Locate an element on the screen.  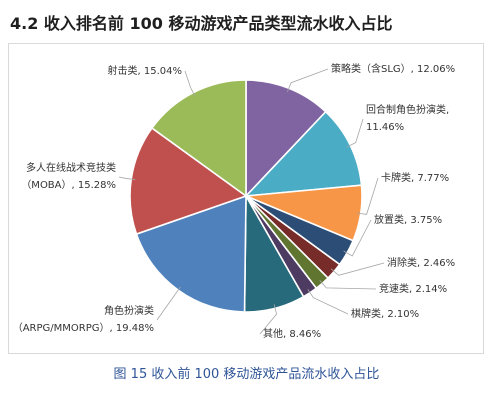
section-title: 4.2 收入排名前 100 移动游戏产品类型流水收入占比 is located at coordinates (201, 23).